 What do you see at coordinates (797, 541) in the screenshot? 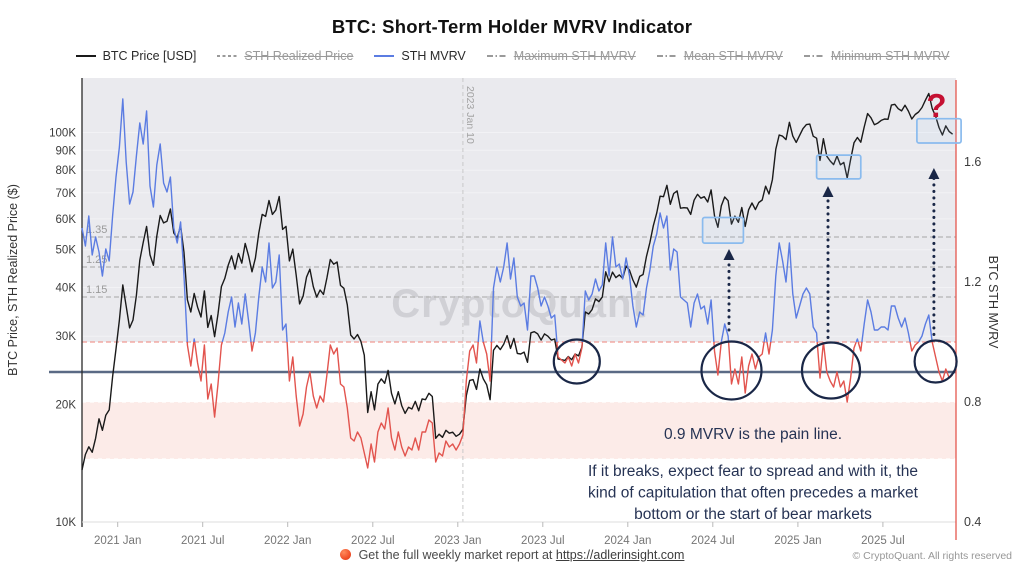
I see `x-tick-label: 2025 Jan` at bounding box center [797, 541].